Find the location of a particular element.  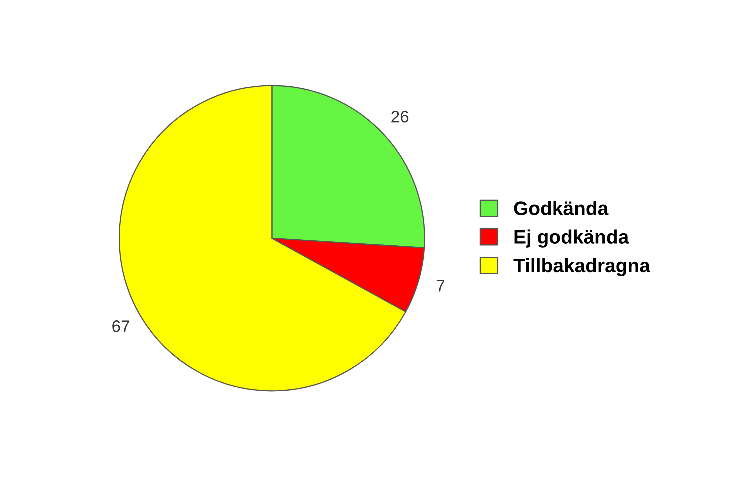

data-label: 26 is located at coordinates (400, 117).